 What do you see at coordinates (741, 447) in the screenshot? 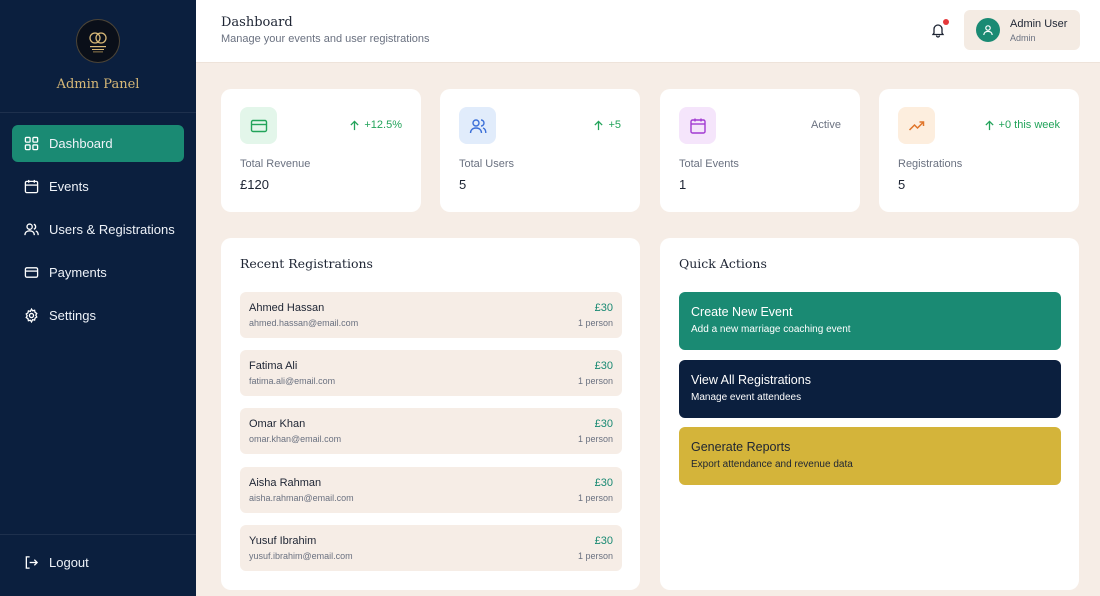
I see `action-title: Generate Reports` at bounding box center [741, 447].